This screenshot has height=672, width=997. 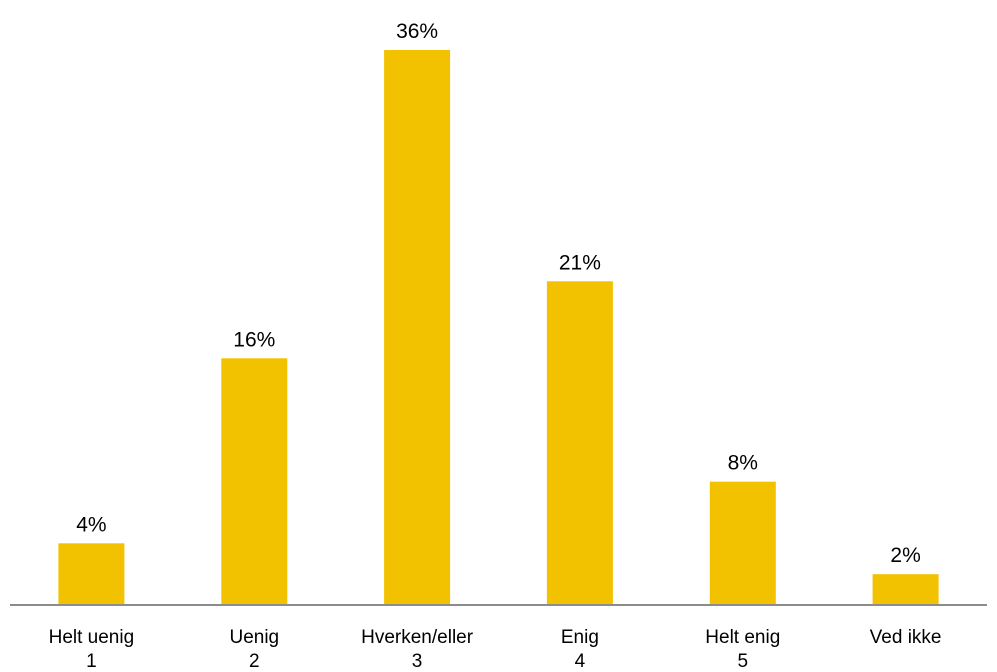 What do you see at coordinates (91, 661) in the screenshot?
I see `category-label-1-sub: 1` at bounding box center [91, 661].